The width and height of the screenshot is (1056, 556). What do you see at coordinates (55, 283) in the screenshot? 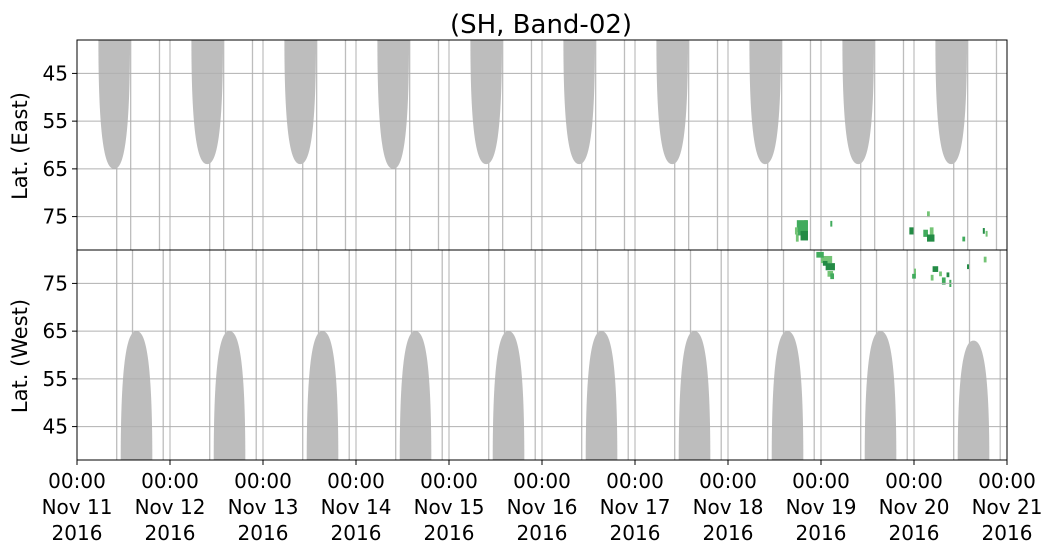
I see `west-y-tick-label: 75` at bounding box center [55, 283].